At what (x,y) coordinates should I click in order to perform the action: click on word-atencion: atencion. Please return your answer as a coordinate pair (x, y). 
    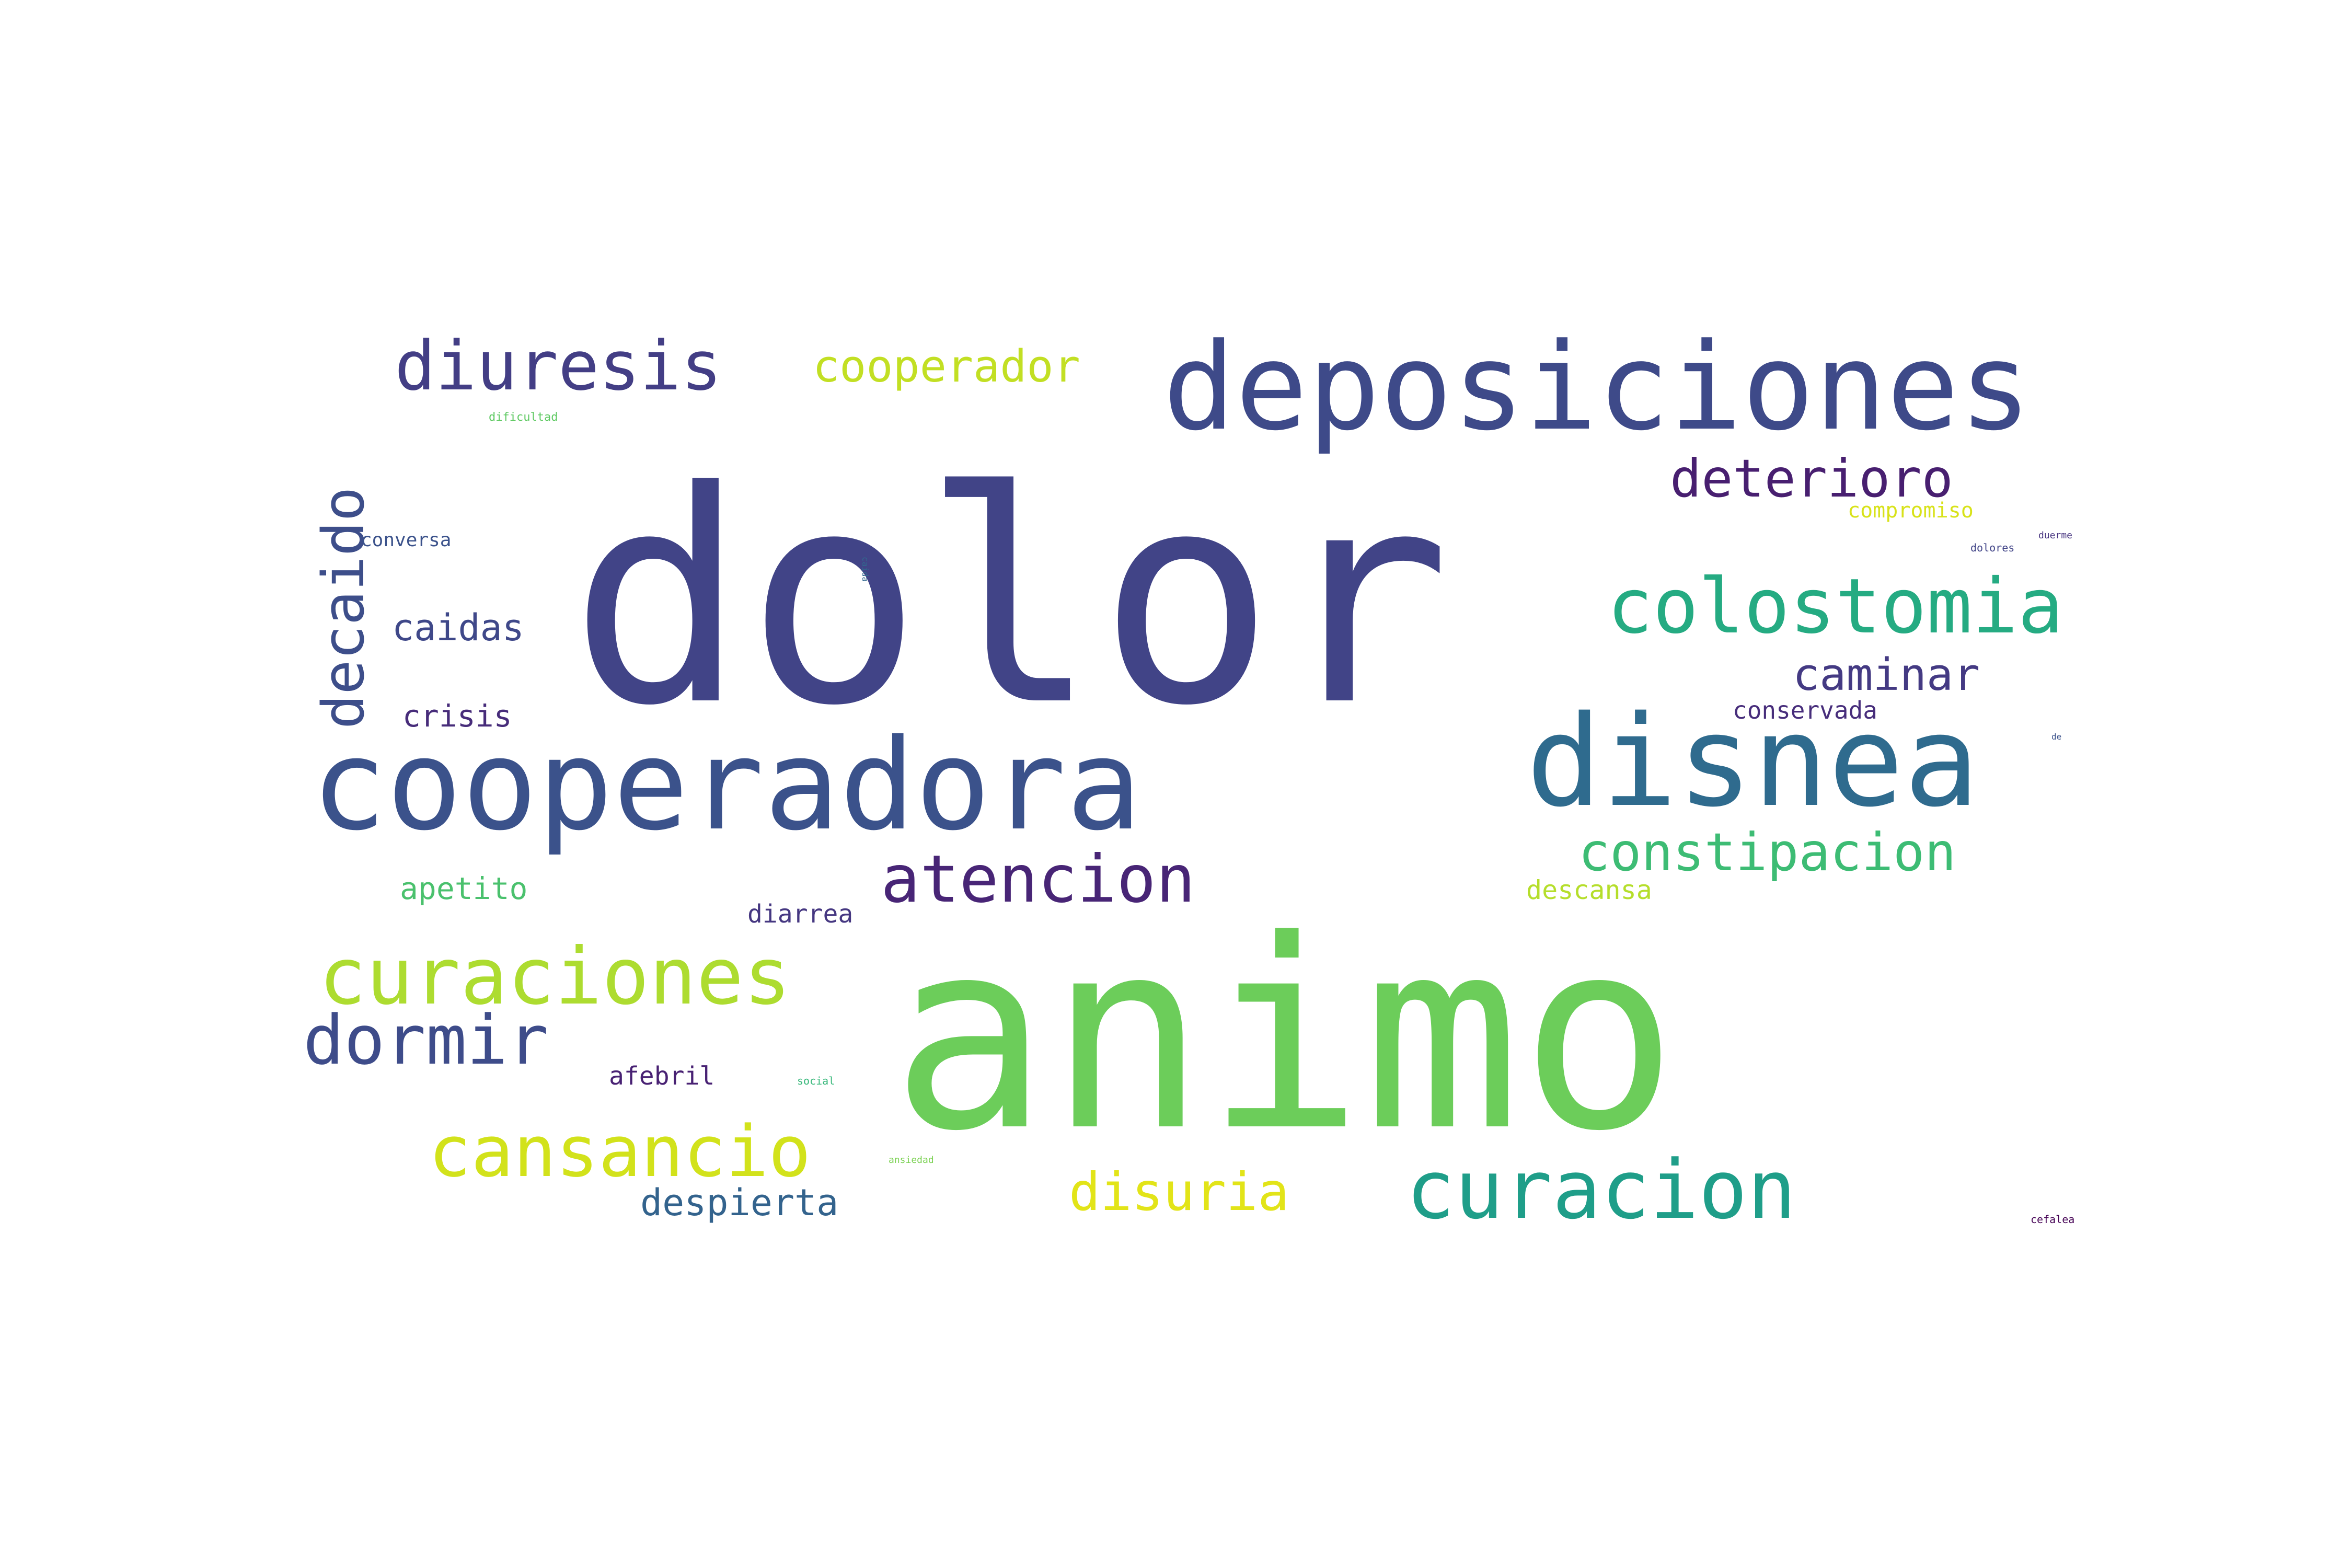
    Looking at the image, I should click on (1038, 879).